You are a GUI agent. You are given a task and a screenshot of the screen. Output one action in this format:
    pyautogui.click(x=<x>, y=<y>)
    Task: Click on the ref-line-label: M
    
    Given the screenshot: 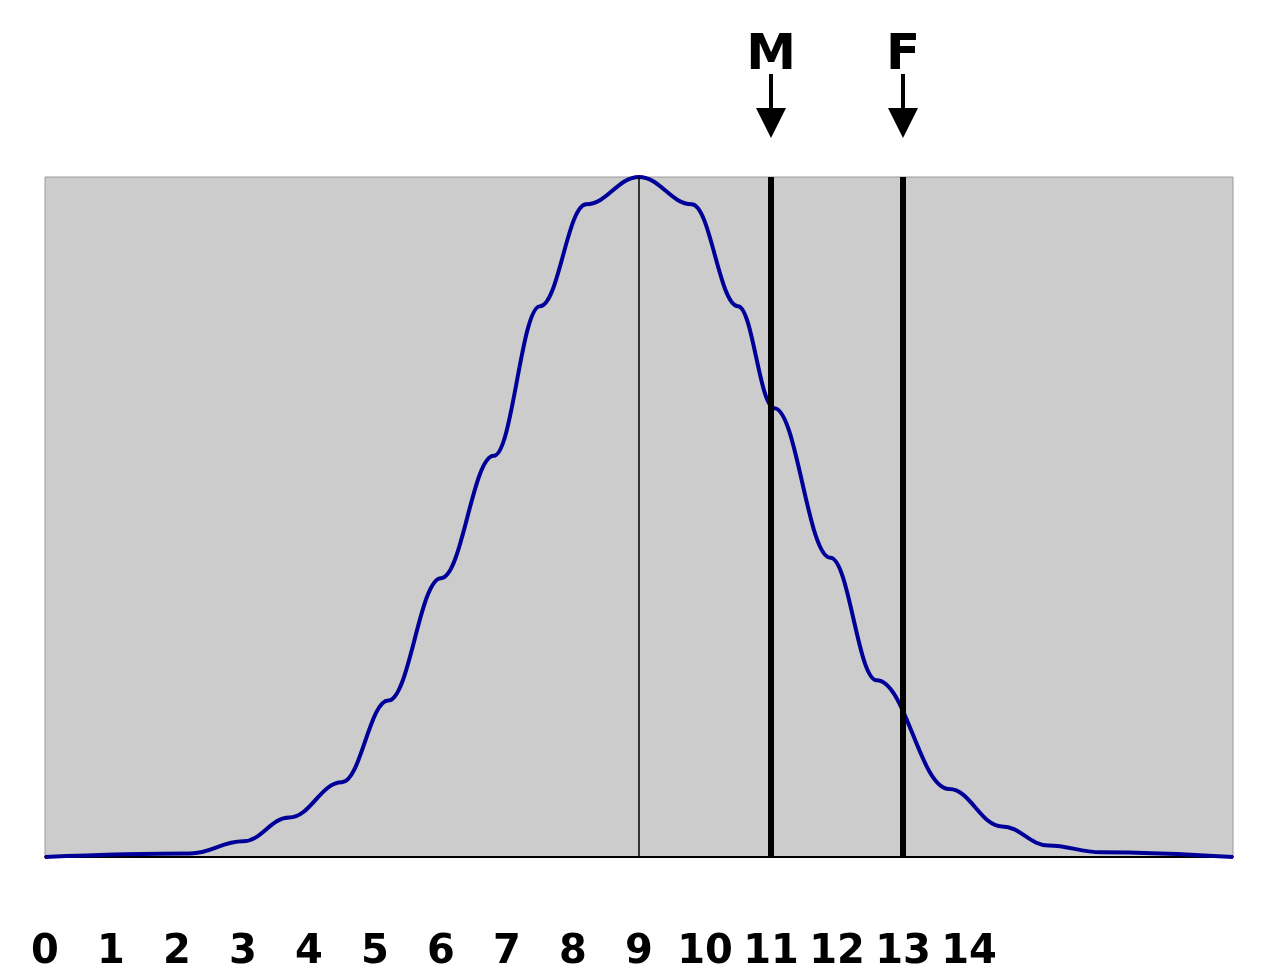 What is the action you would take?
    pyautogui.click(x=771, y=52)
    